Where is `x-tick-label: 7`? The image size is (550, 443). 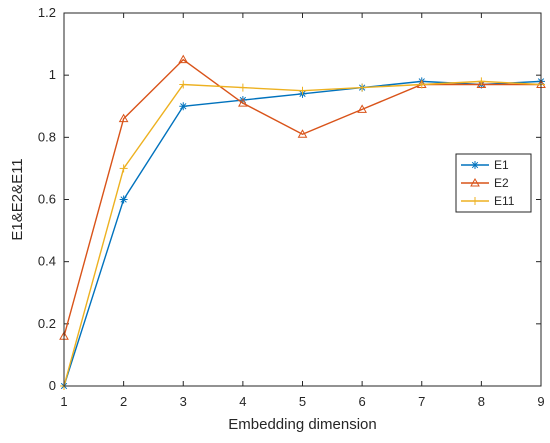 x-tick-label: 7 is located at coordinates (421, 401).